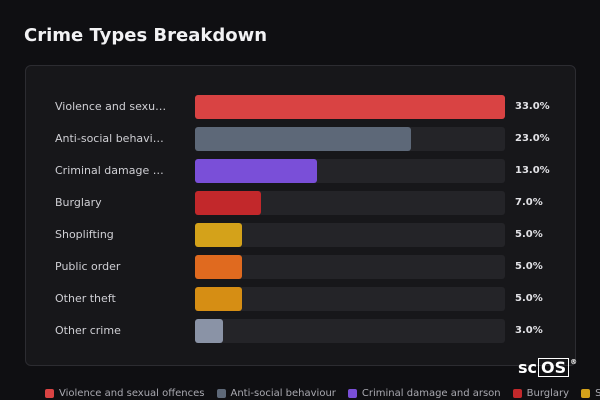  I want to click on value-label: 33.0%, so click(532, 106).